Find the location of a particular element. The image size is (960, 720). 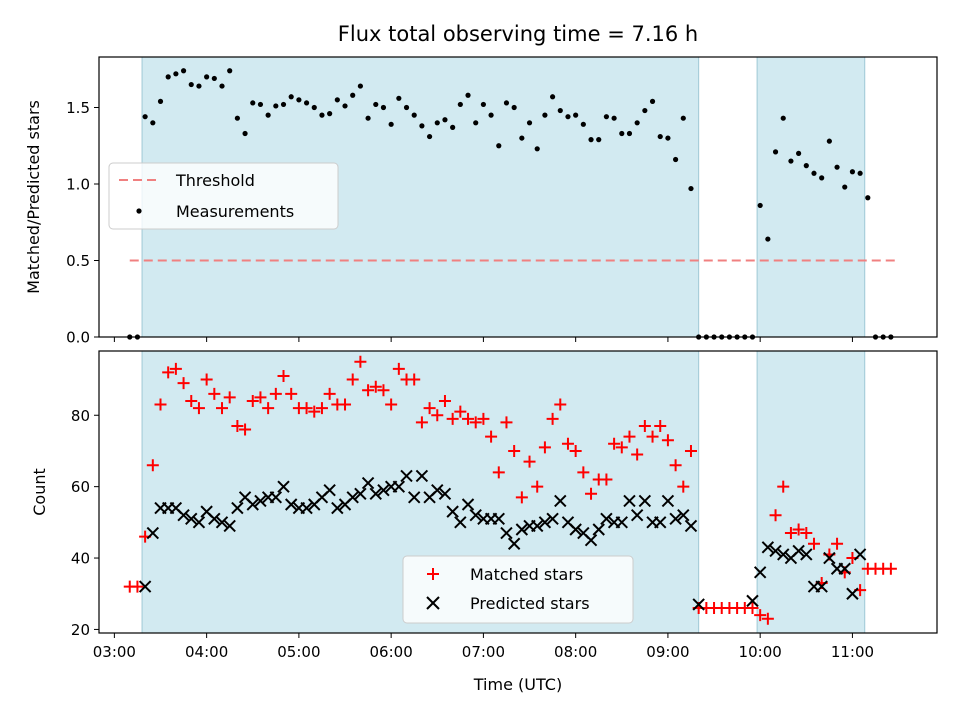

bottom-y-tick-label: 80 is located at coordinates (80, 416).